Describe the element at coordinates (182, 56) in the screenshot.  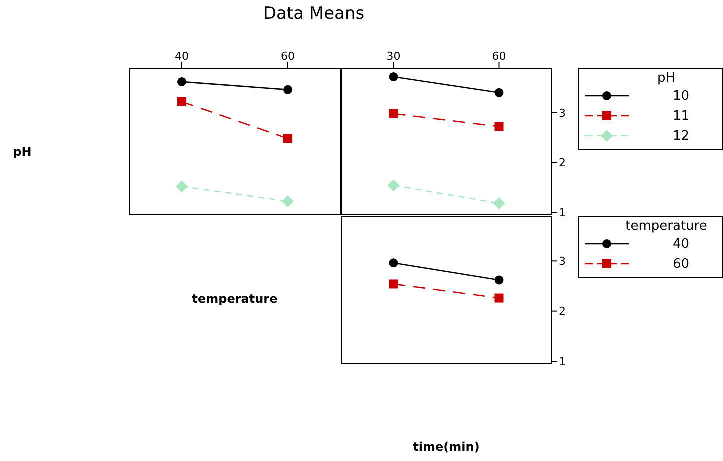
I see `x-tick-label: 40` at that location.